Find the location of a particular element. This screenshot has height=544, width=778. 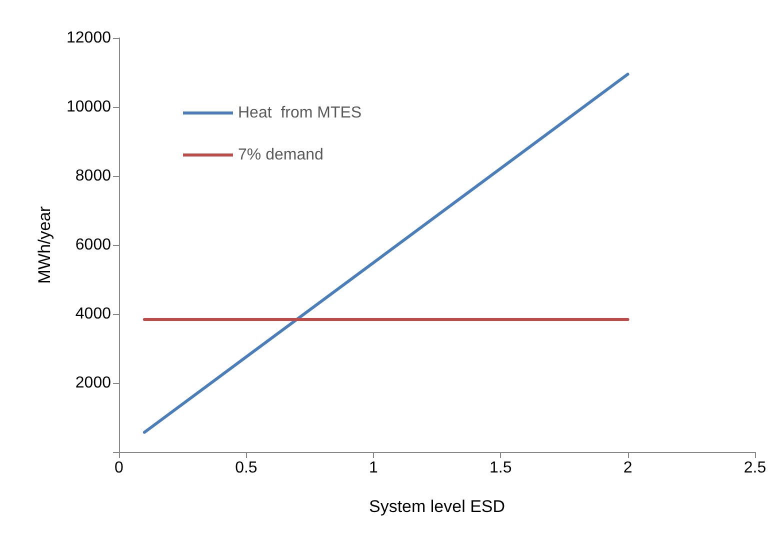

y-tick-label: 2000 is located at coordinates (93, 383).